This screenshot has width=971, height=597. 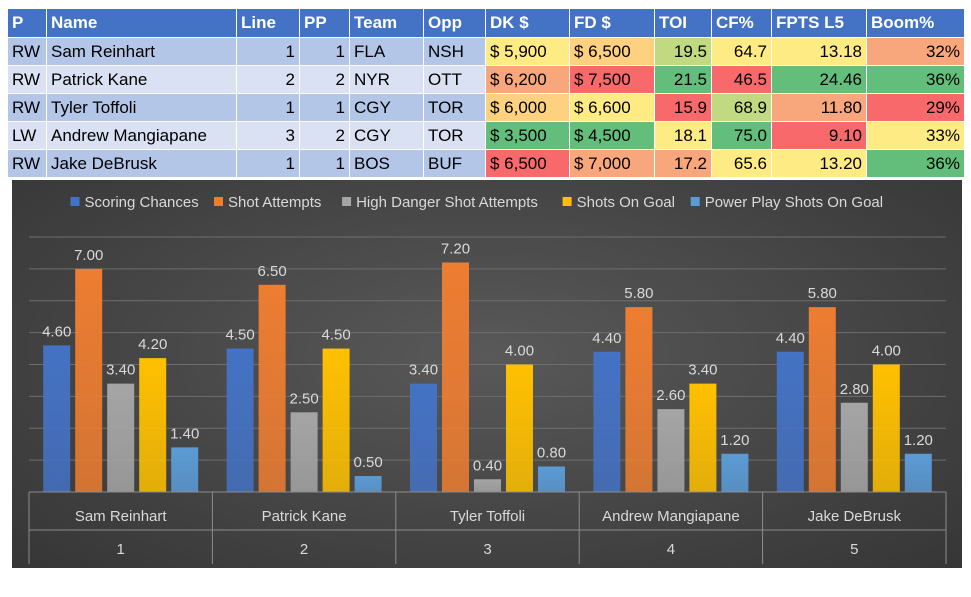 I want to click on column-header: Boom%, so click(x=915, y=23).